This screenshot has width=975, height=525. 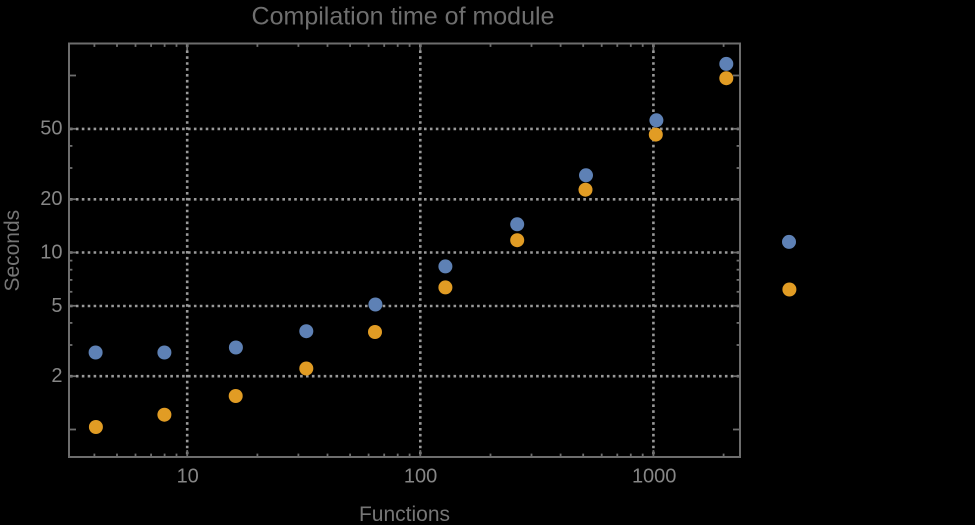 What do you see at coordinates (56, 306) in the screenshot?
I see `svg-text: 5` at bounding box center [56, 306].